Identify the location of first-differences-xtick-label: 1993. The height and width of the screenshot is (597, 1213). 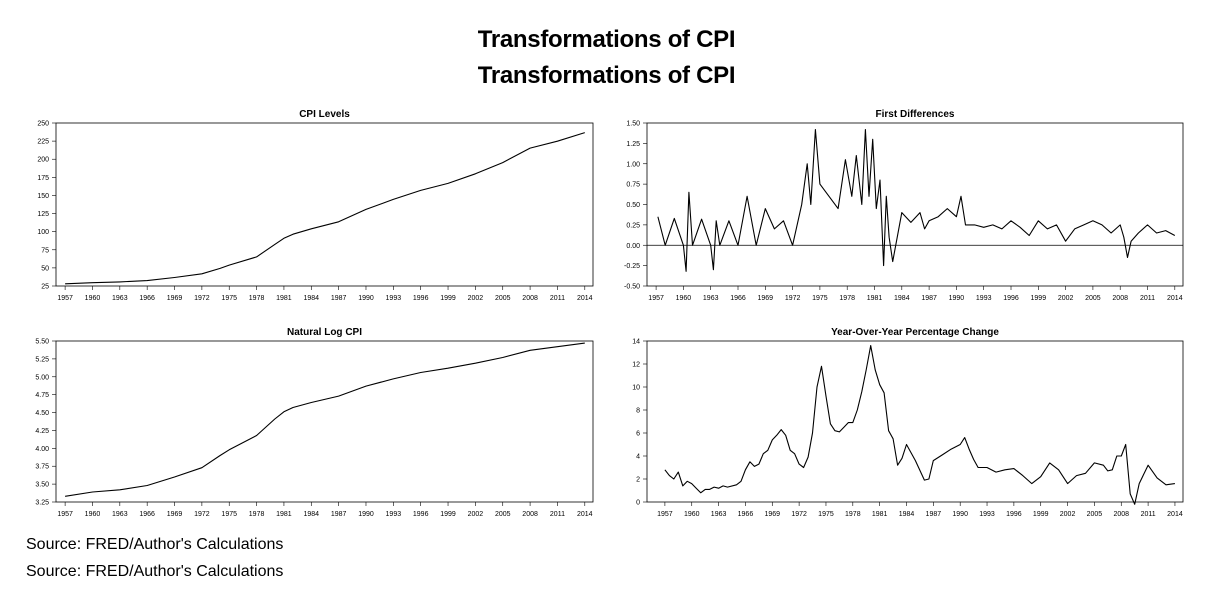
(984, 298).